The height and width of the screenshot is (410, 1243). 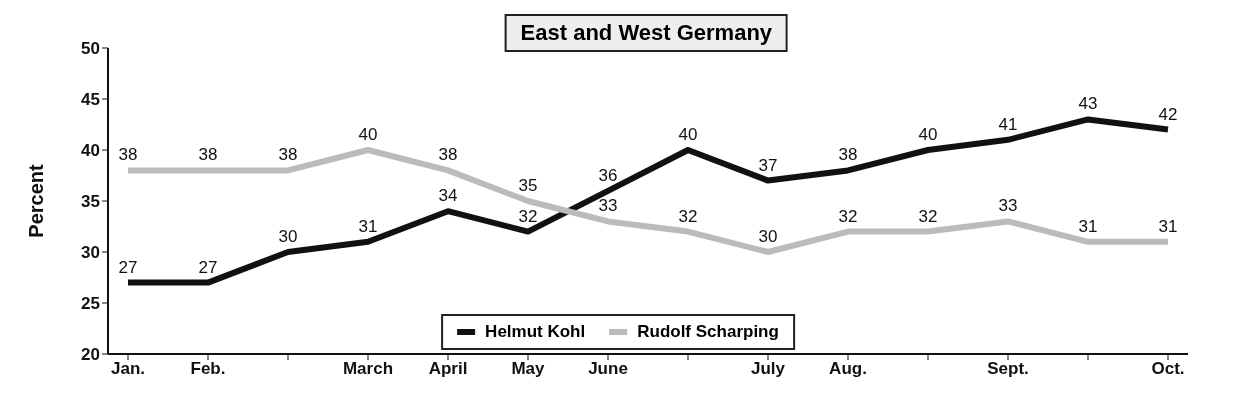 I want to click on x-tick-label: Feb., so click(x=208, y=369).